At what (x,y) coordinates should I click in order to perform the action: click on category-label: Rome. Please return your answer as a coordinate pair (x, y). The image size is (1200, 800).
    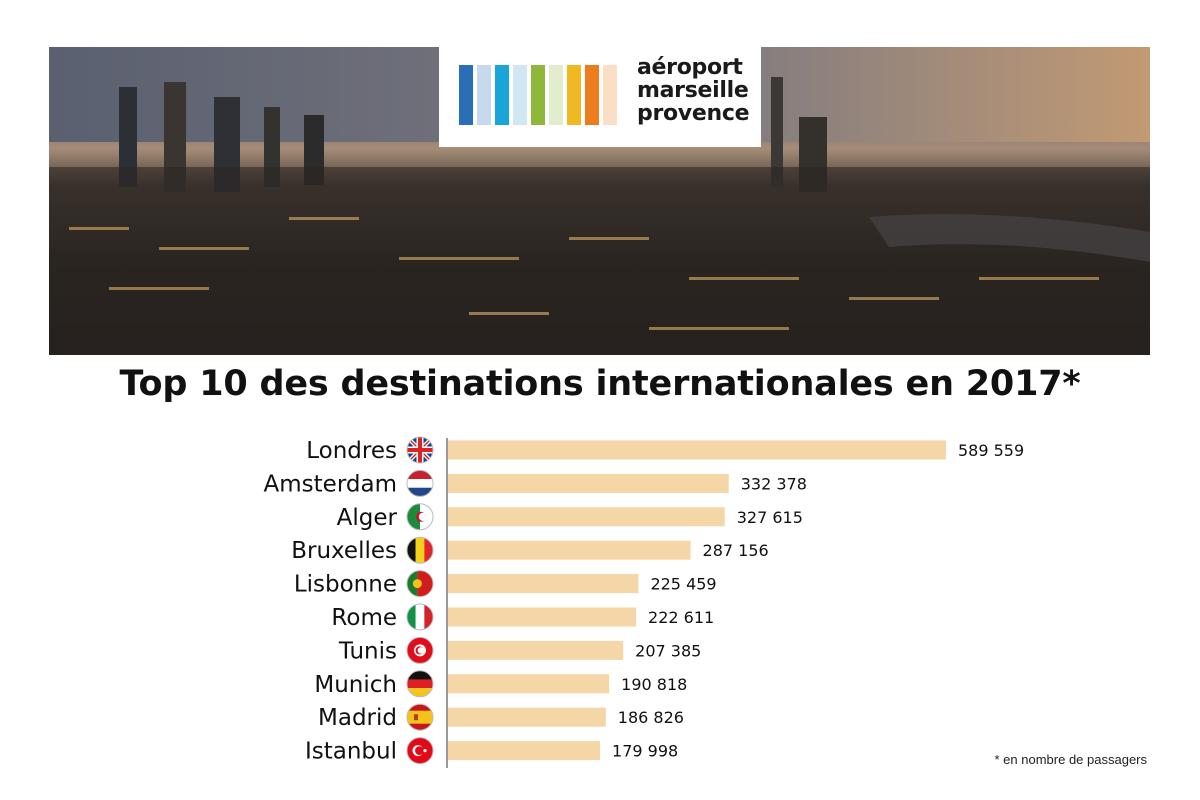
    Looking at the image, I should click on (364, 618).